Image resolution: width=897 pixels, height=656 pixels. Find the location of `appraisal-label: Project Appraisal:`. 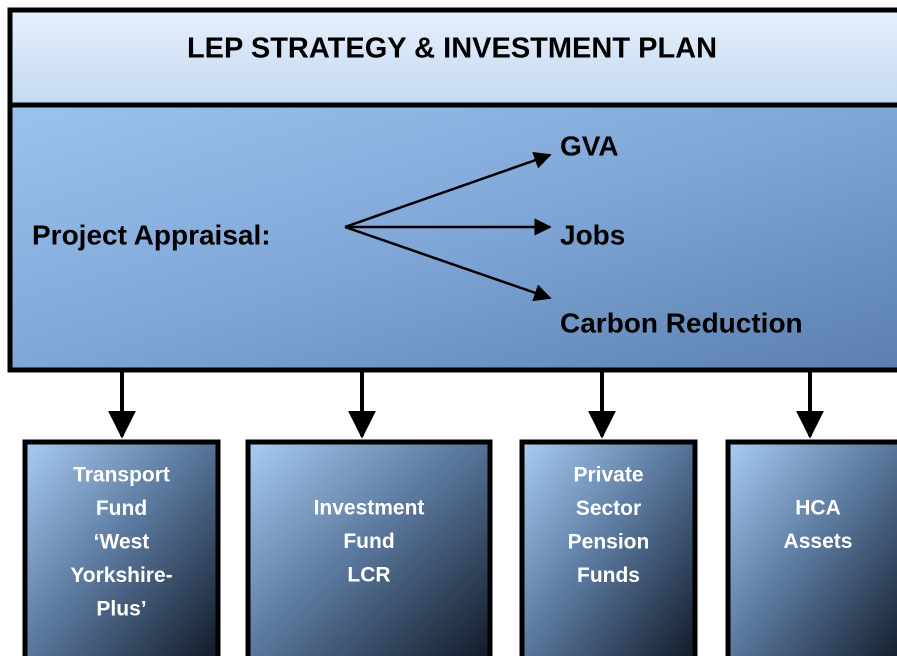

appraisal-label: Project Appraisal: is located at coordinates (151, 234).